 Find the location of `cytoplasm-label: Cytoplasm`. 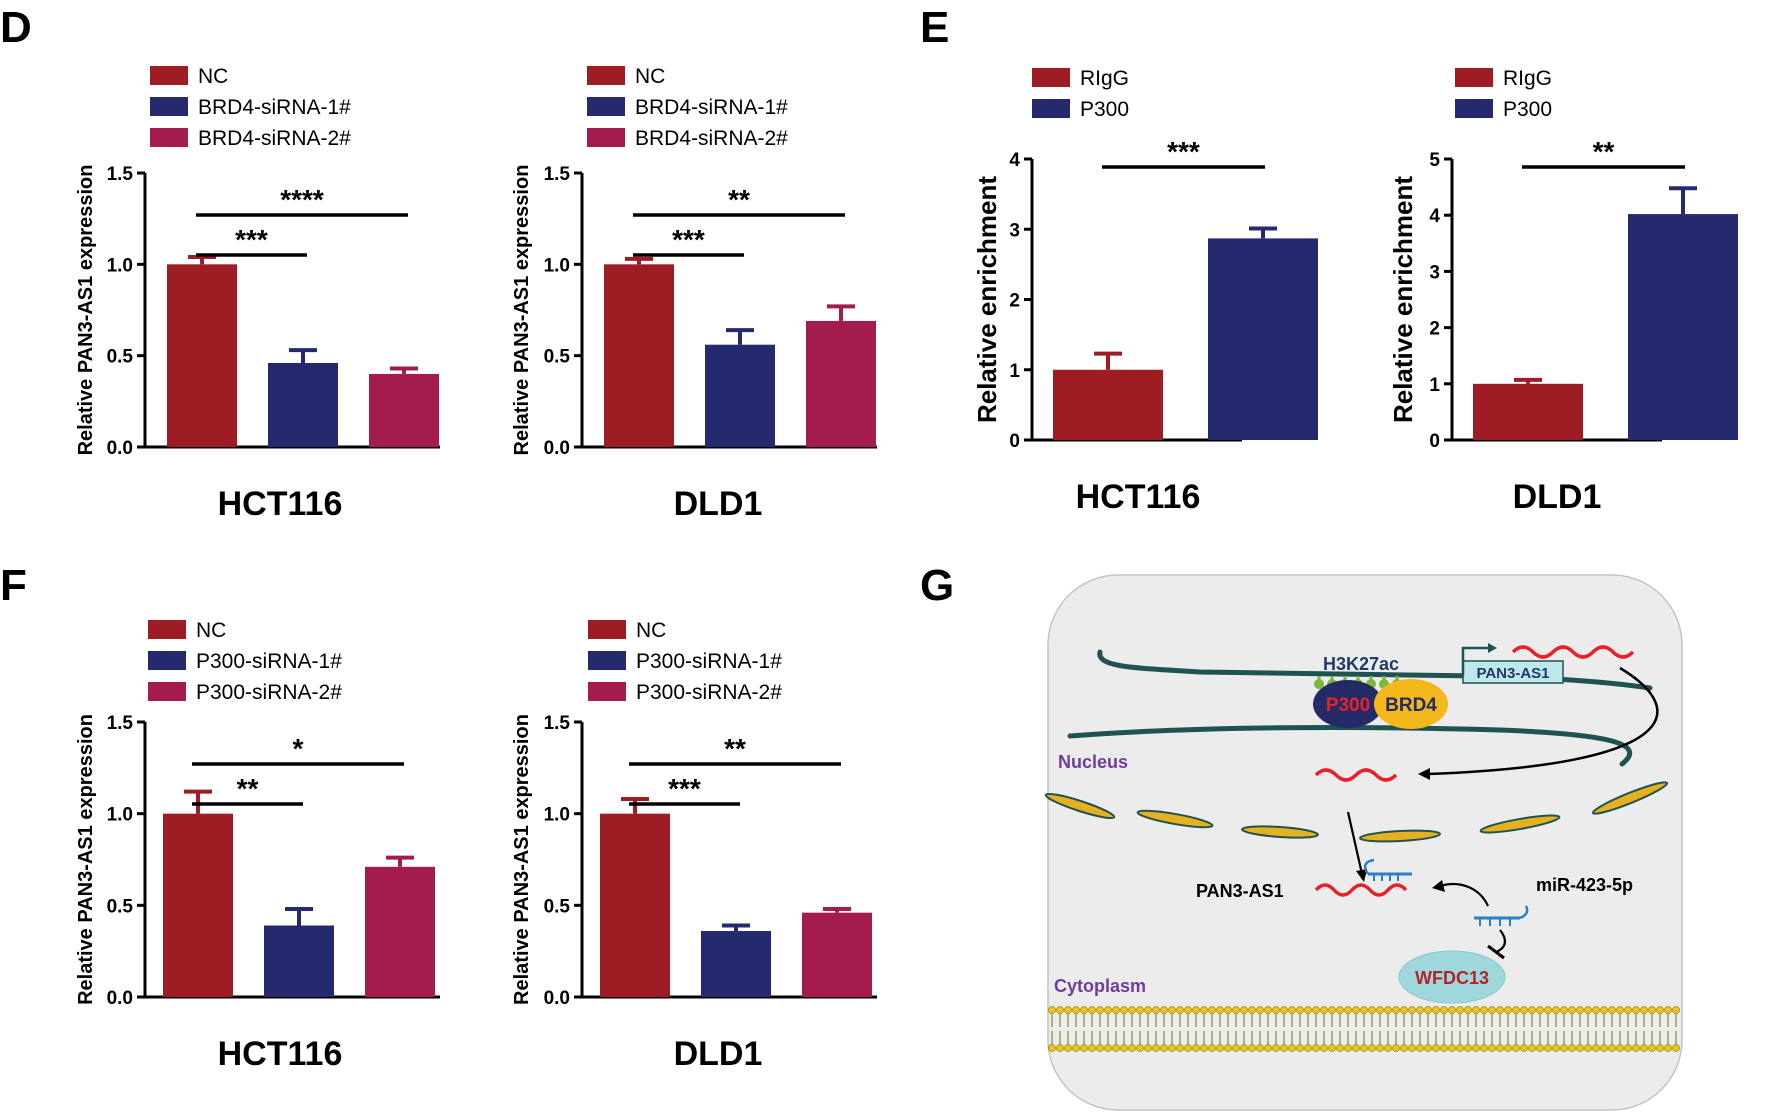

cytoplasm-label: Cytoplasm is located at coordinates (1100, 986).